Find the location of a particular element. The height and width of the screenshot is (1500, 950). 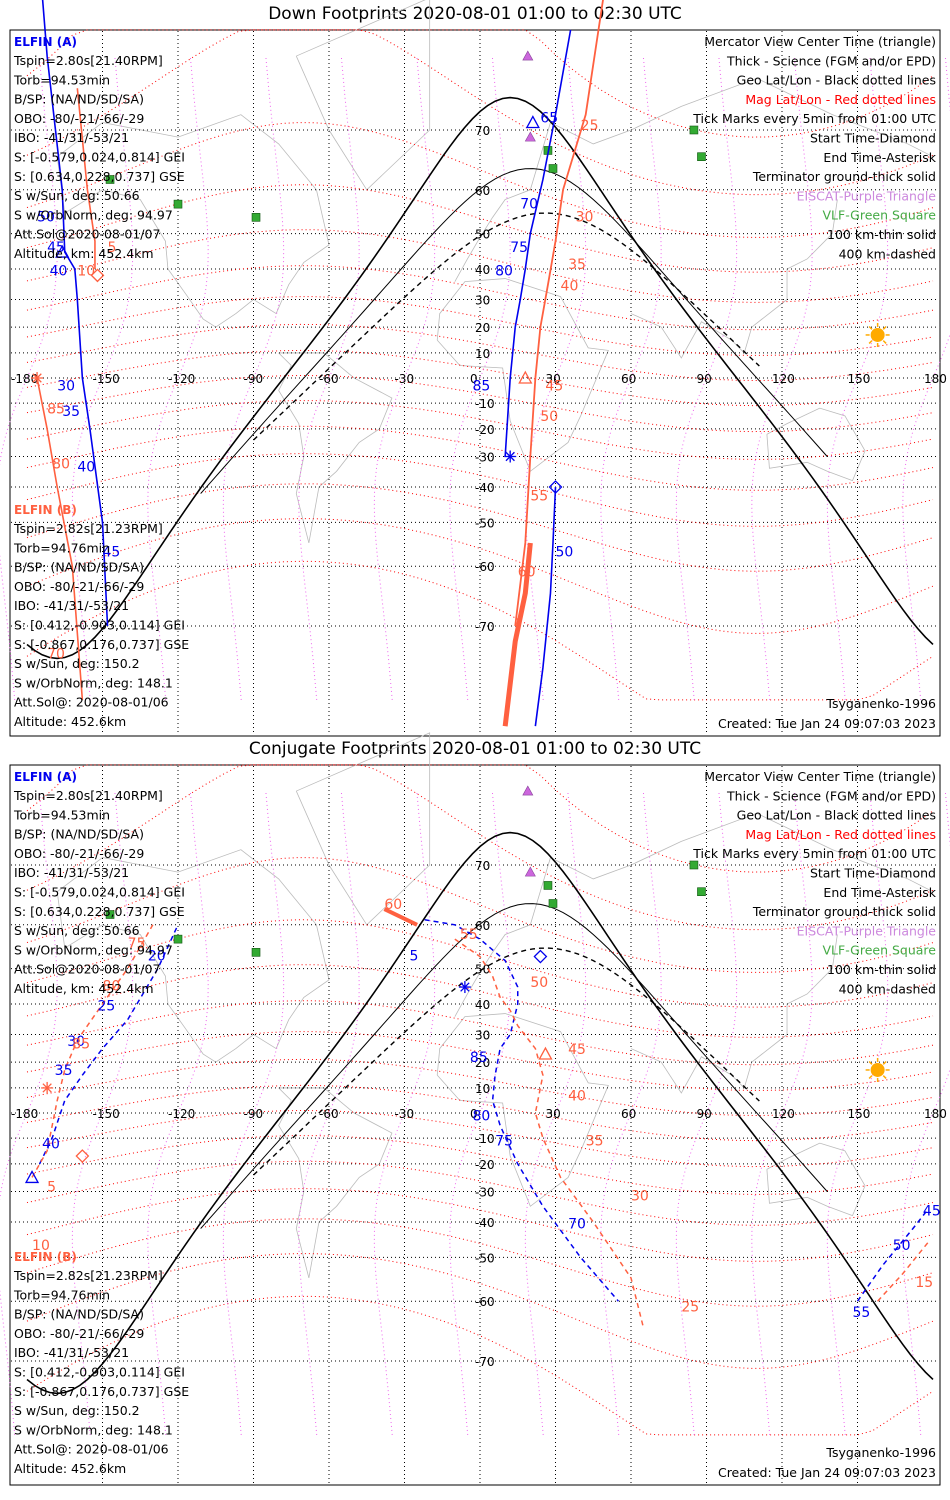

legend-entry: End Time-Asterisk is located at coordinates (879, 157).